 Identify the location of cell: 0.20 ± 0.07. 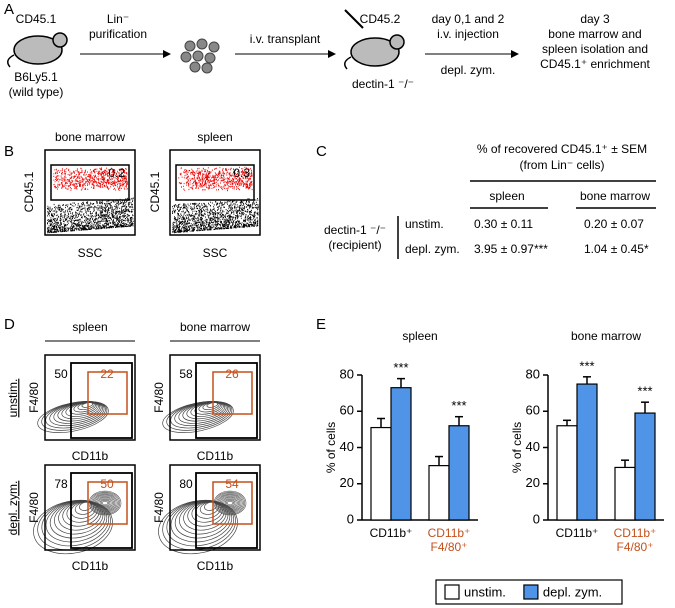
(614, 224).